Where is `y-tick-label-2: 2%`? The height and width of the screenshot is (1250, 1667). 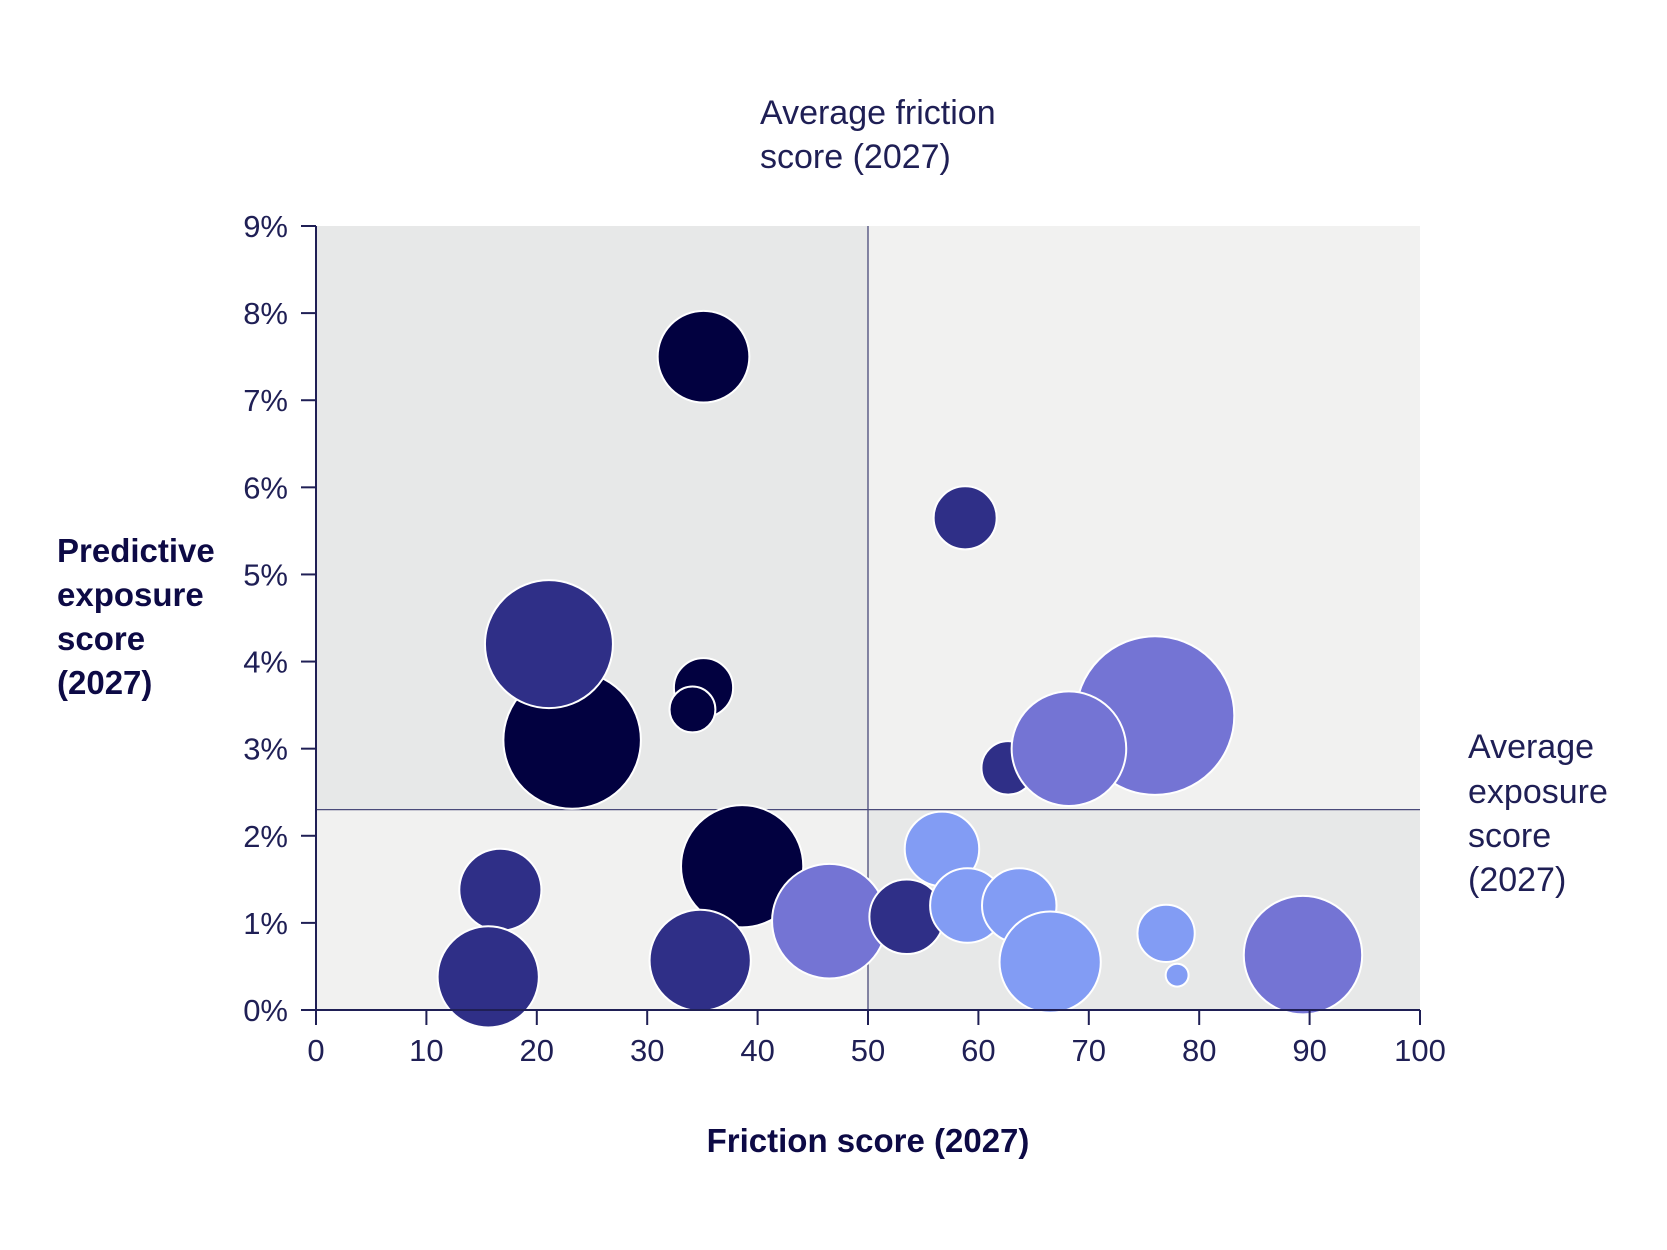 y-tick-label-2: 2% is located at coordinates (265, 836).